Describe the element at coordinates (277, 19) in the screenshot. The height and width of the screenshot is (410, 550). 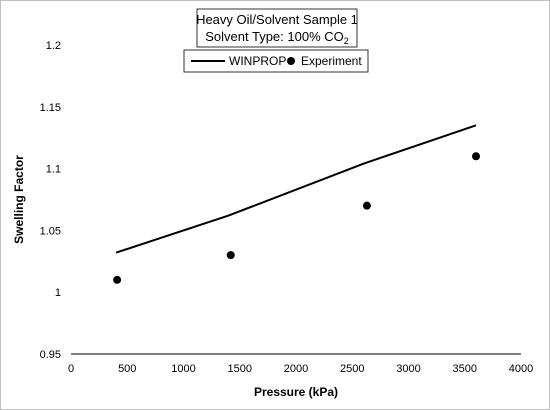
I see `chart-title: Heavy Oil/Solvent Sample 1` at that location.